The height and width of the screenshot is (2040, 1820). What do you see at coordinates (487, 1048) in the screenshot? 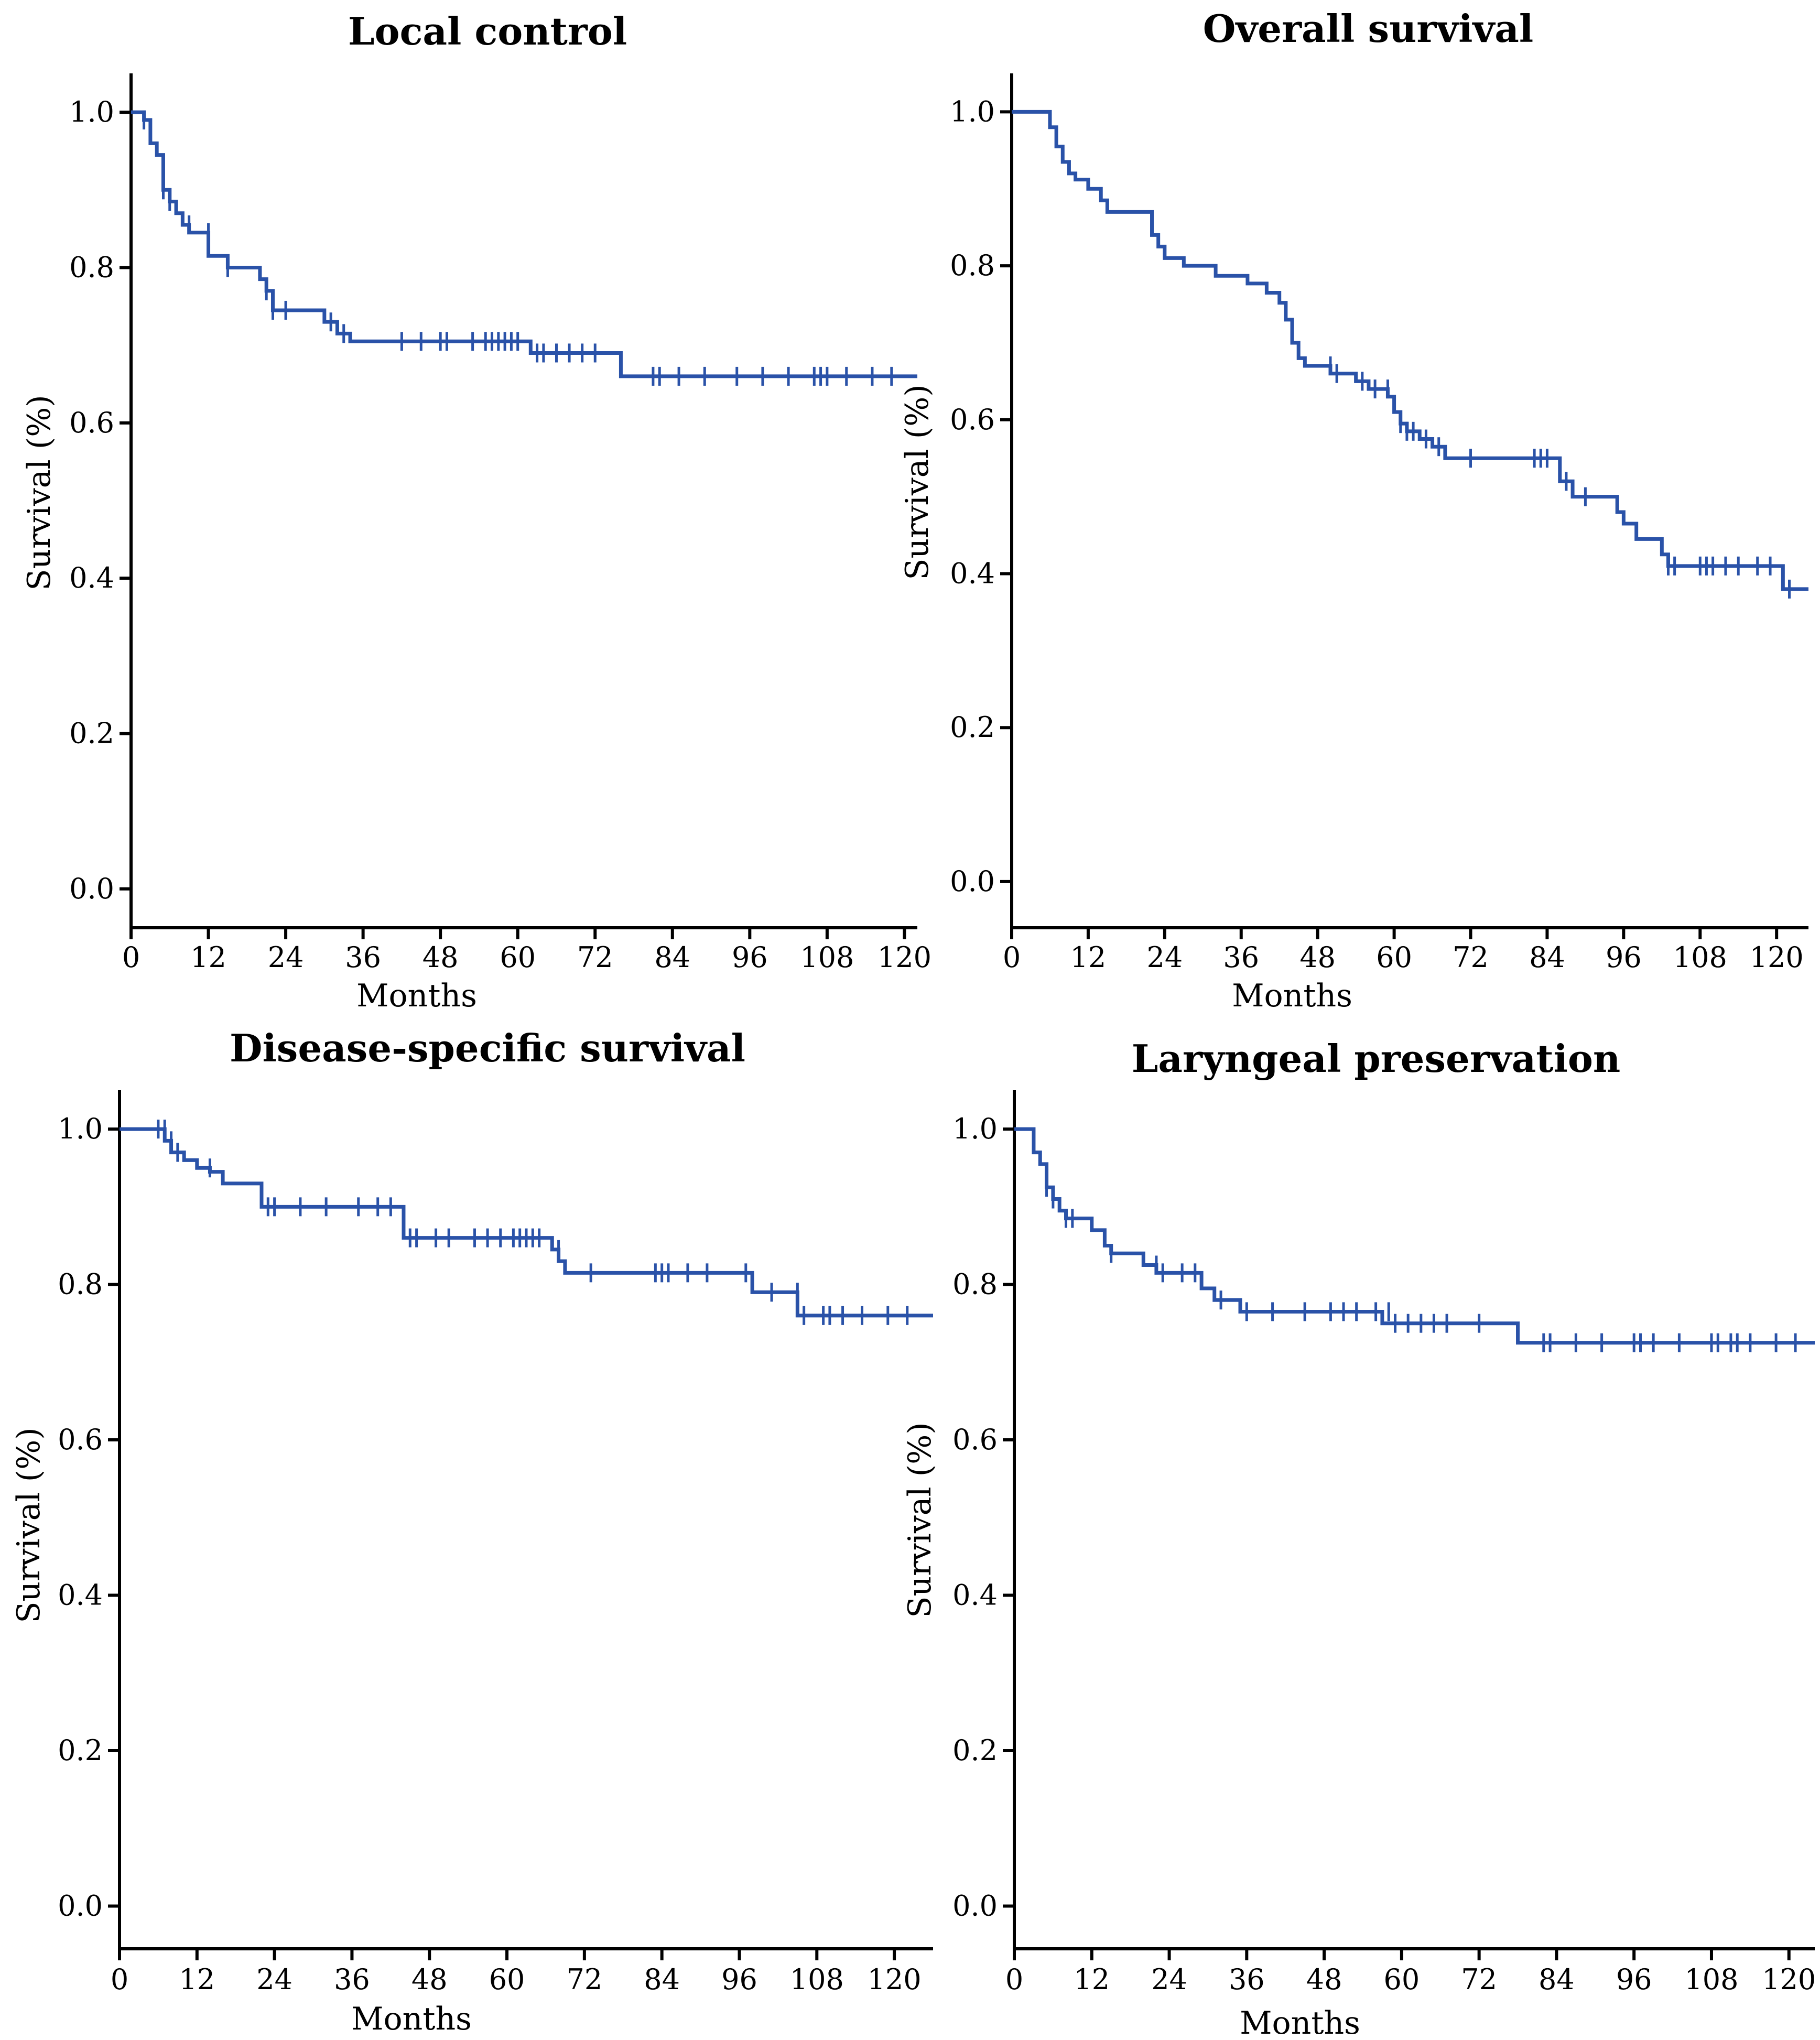
I see `chart-title: Disease-specific survival` at bounding box center [487, 1048].